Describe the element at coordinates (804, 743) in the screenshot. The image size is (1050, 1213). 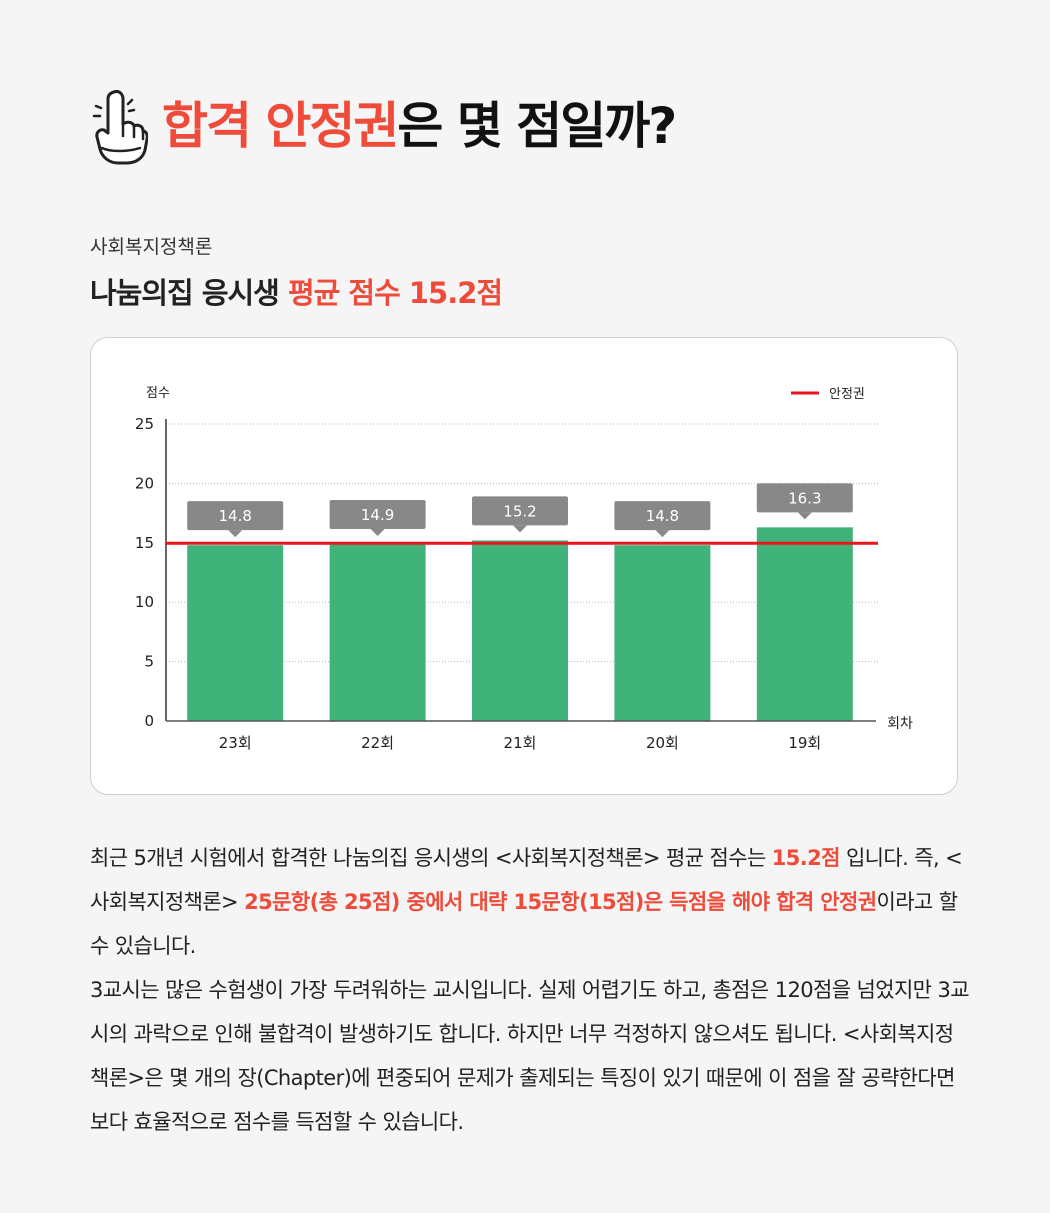
I see `x-tick-label-4: 19회` at that location.